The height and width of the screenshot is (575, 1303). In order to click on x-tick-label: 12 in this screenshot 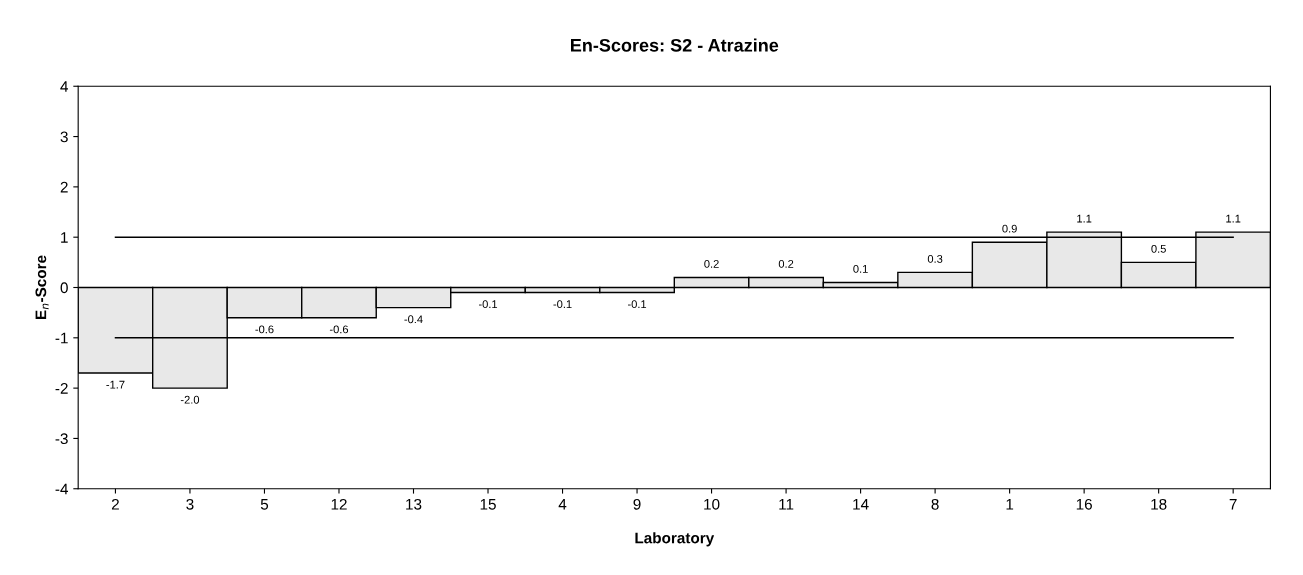, I will do `click(339, 504)`.